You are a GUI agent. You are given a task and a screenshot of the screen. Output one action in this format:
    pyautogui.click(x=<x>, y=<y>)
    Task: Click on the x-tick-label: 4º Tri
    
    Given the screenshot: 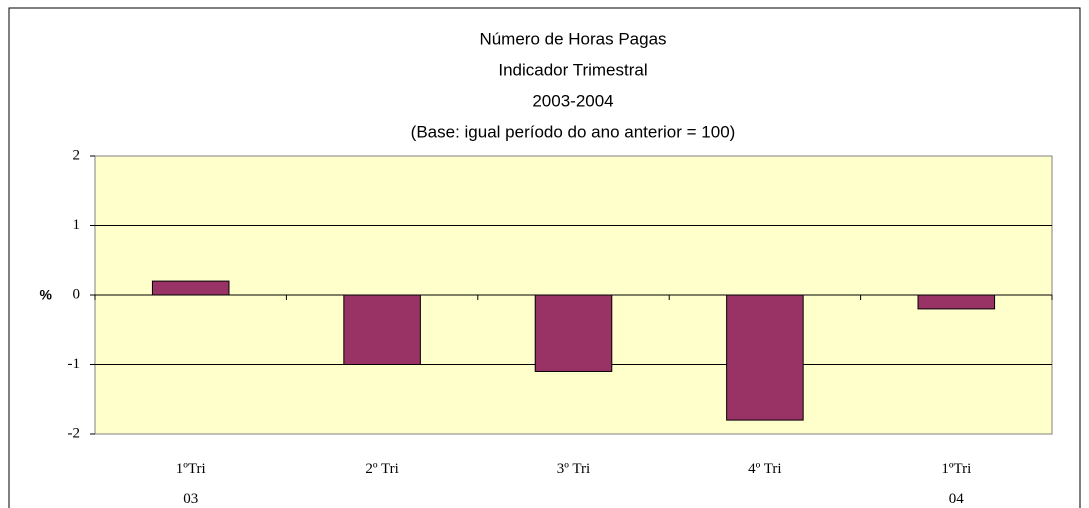 What is the action you would take?
    pyautogui.click(x=765, y=469)
    